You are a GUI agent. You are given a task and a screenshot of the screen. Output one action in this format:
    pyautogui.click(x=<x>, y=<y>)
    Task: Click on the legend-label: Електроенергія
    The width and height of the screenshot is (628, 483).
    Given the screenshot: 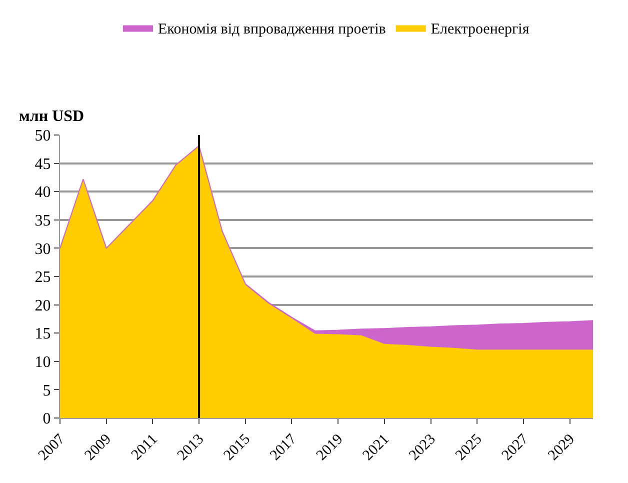 What is the action you would take?
    pyautogui.click(x=480, y=30)
    